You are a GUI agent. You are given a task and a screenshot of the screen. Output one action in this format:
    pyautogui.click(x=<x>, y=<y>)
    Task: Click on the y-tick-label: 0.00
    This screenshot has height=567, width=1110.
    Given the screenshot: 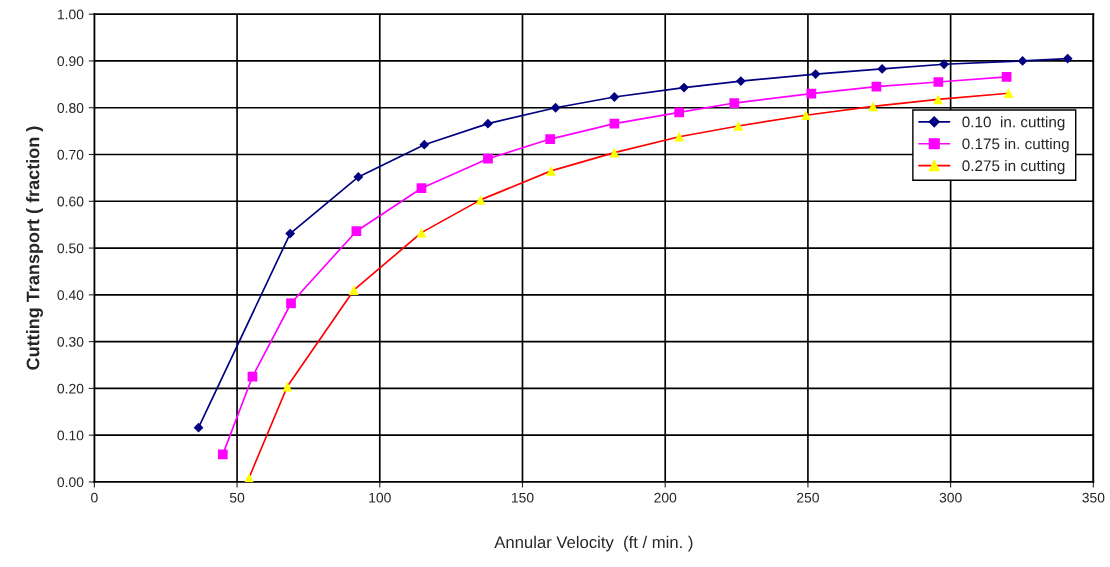 What is the action you would take?
    pyautogui.click(x=70, y=482)
    